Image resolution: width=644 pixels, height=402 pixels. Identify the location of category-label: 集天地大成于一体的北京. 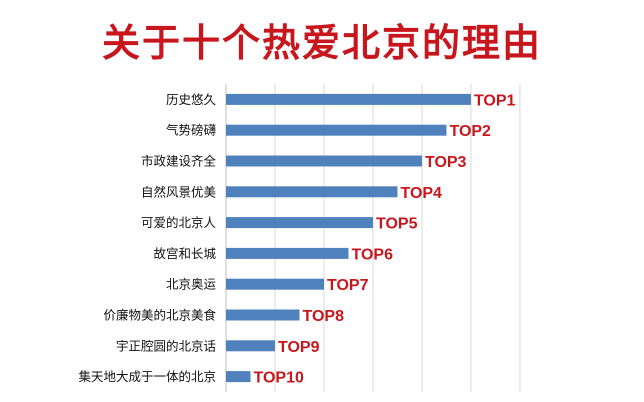
(147, 376).